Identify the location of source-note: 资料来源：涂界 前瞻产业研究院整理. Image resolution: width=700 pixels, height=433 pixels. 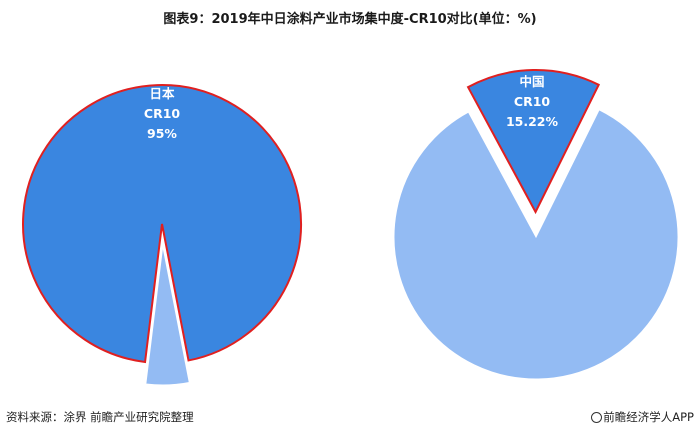
(100, 417).